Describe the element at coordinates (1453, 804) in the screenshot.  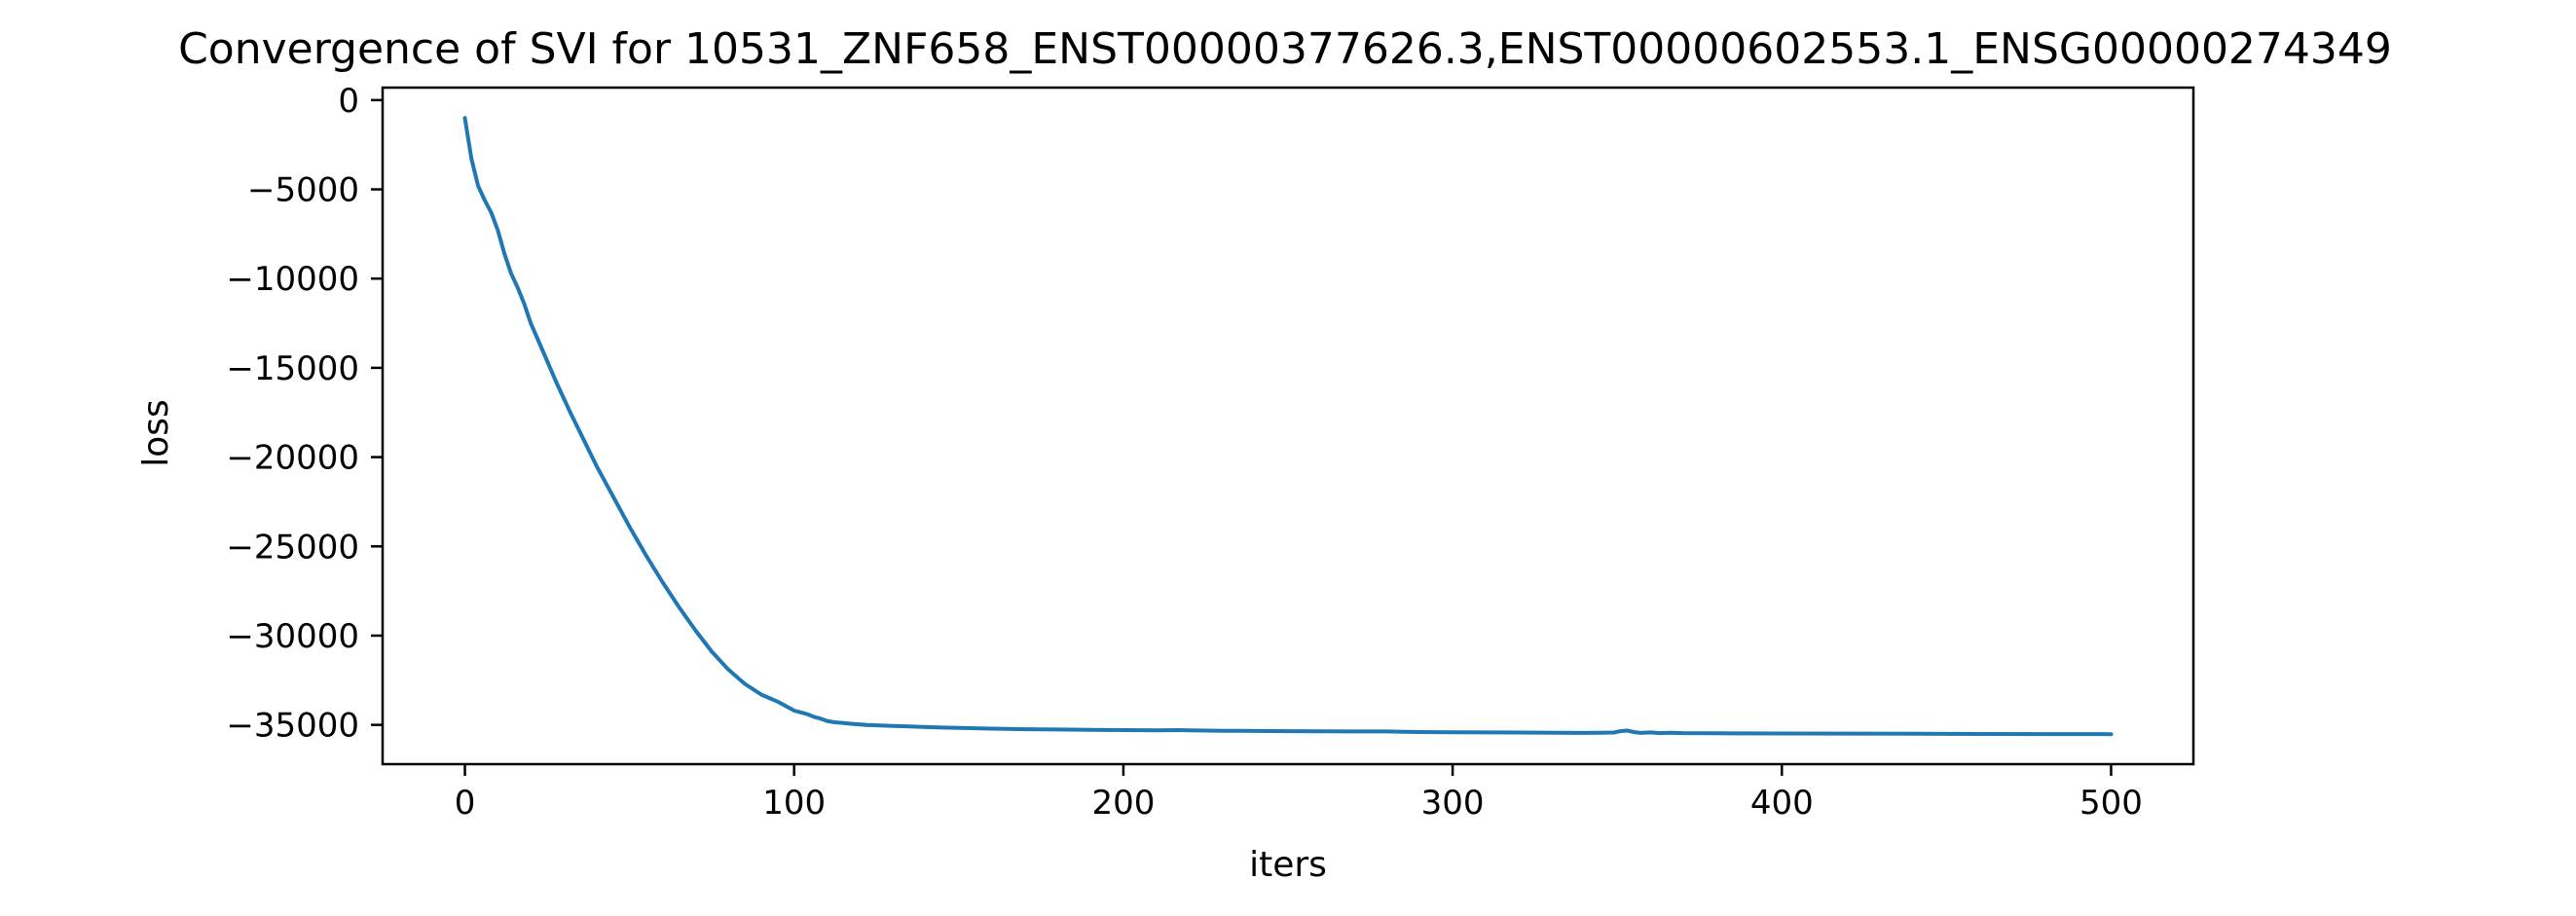
I see `x-tick-label: 300` at that location.